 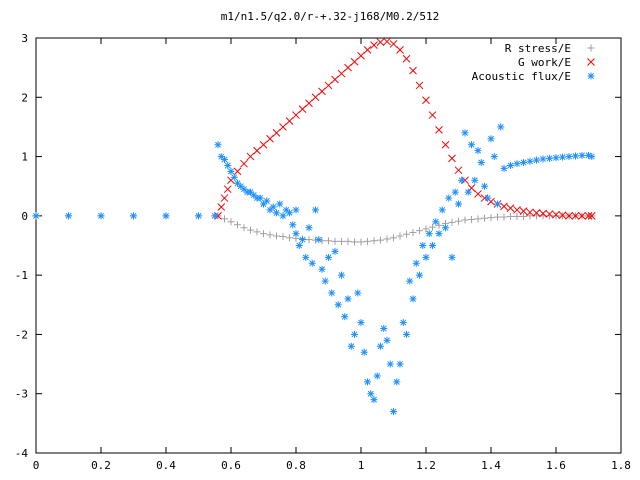 What do you see at coordinates (21, 275) in the screenshot?
I see `y-tick-label: -1` at bounding box center [21, 275].